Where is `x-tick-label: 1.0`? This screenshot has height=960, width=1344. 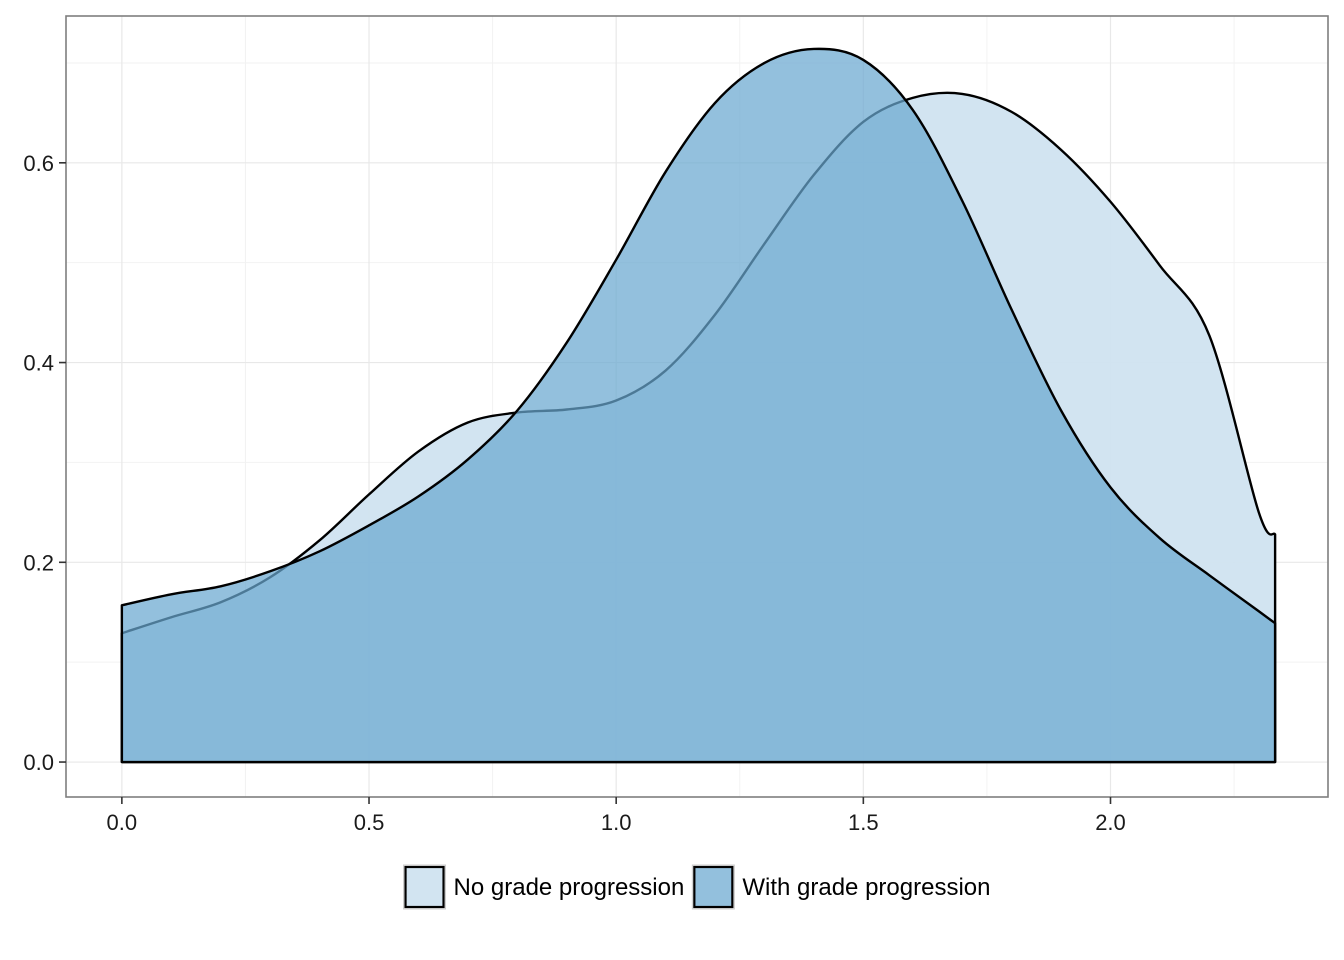
x-tick-label: 1.0 is located at coordinates (616, 822).